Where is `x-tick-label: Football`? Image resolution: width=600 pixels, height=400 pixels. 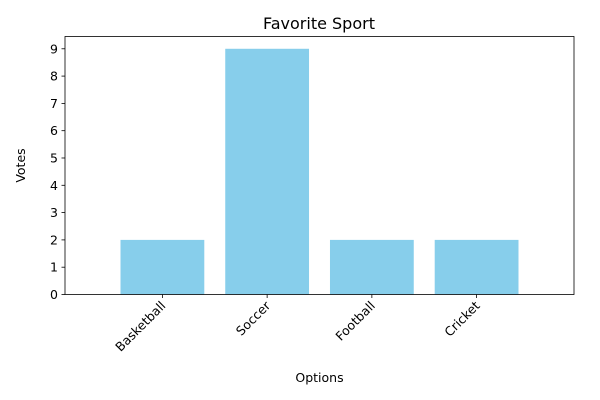 x-tick-label: Football is located at coordinates (355, 321).